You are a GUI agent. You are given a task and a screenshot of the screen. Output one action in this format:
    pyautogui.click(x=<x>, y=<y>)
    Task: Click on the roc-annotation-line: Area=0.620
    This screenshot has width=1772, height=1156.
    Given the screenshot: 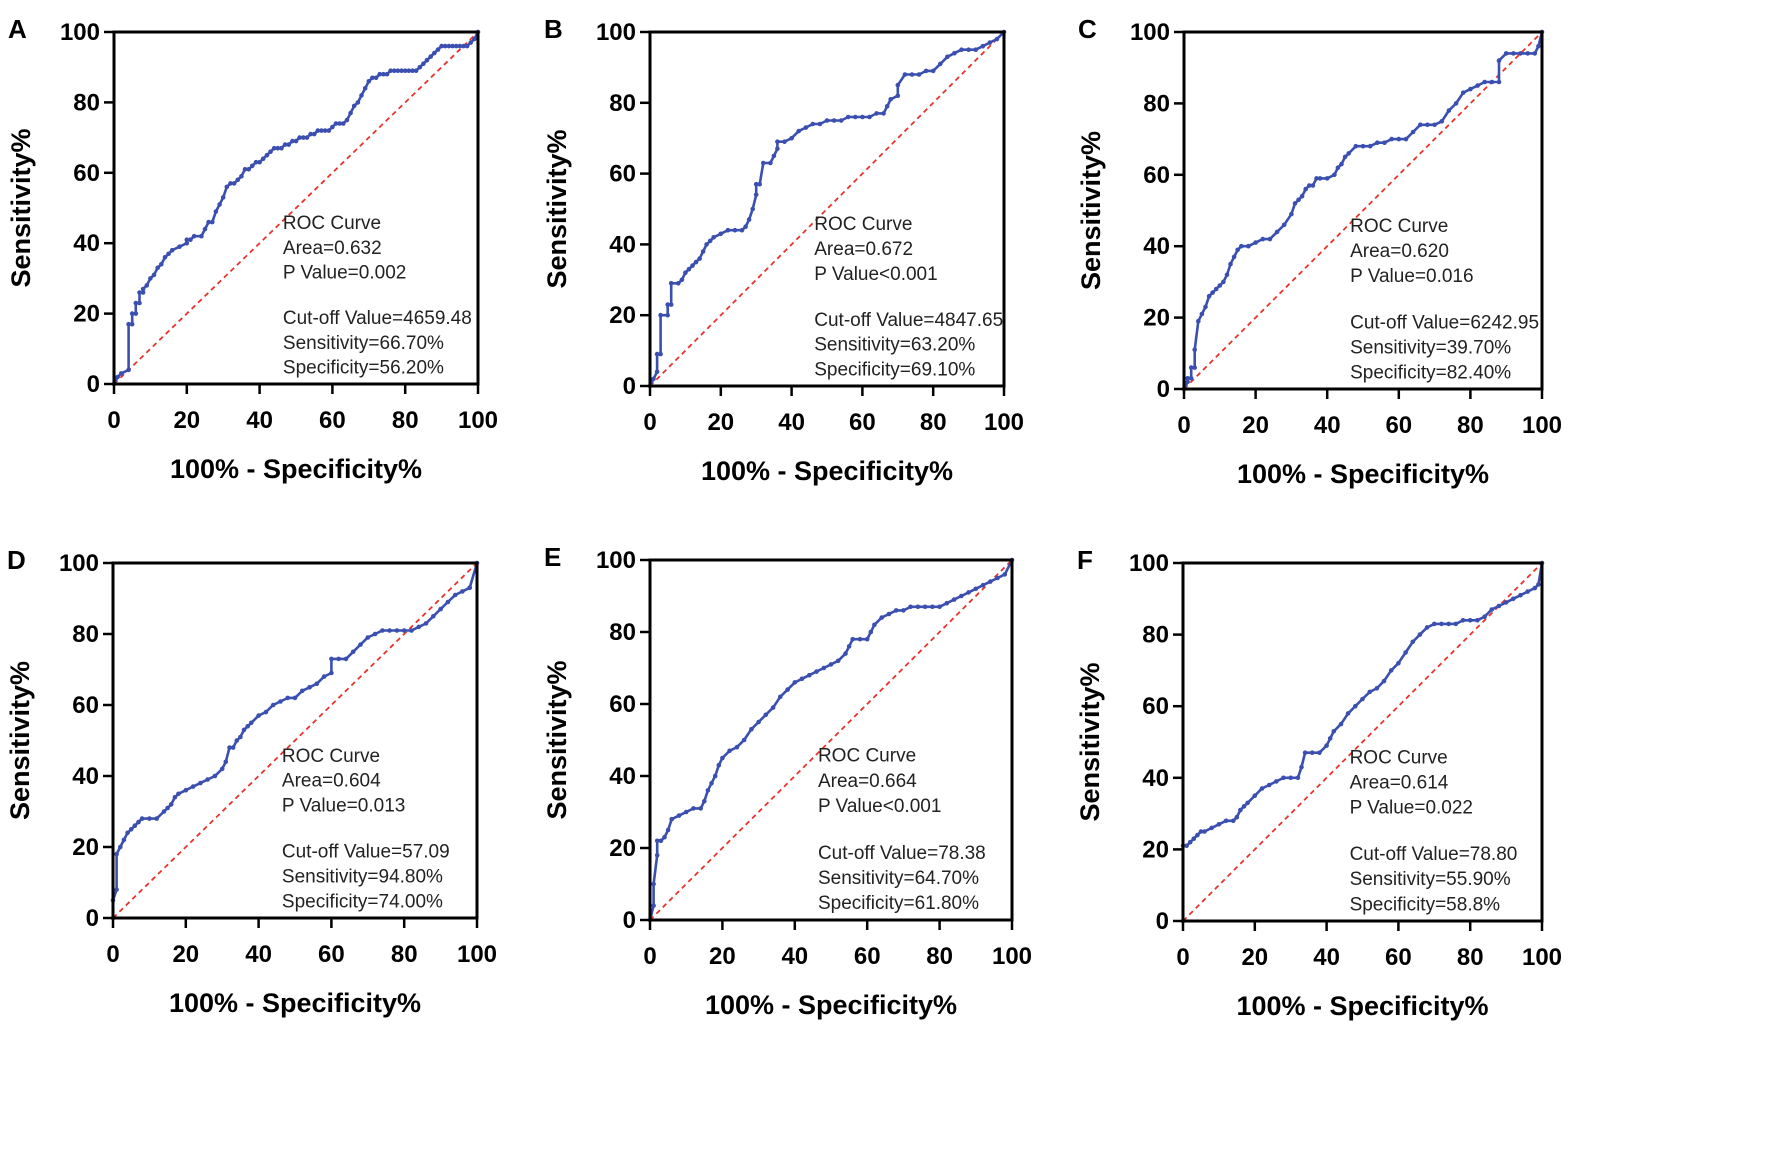 What is the action you would take?
    pyautogui.click(x=1399, y=251)
    